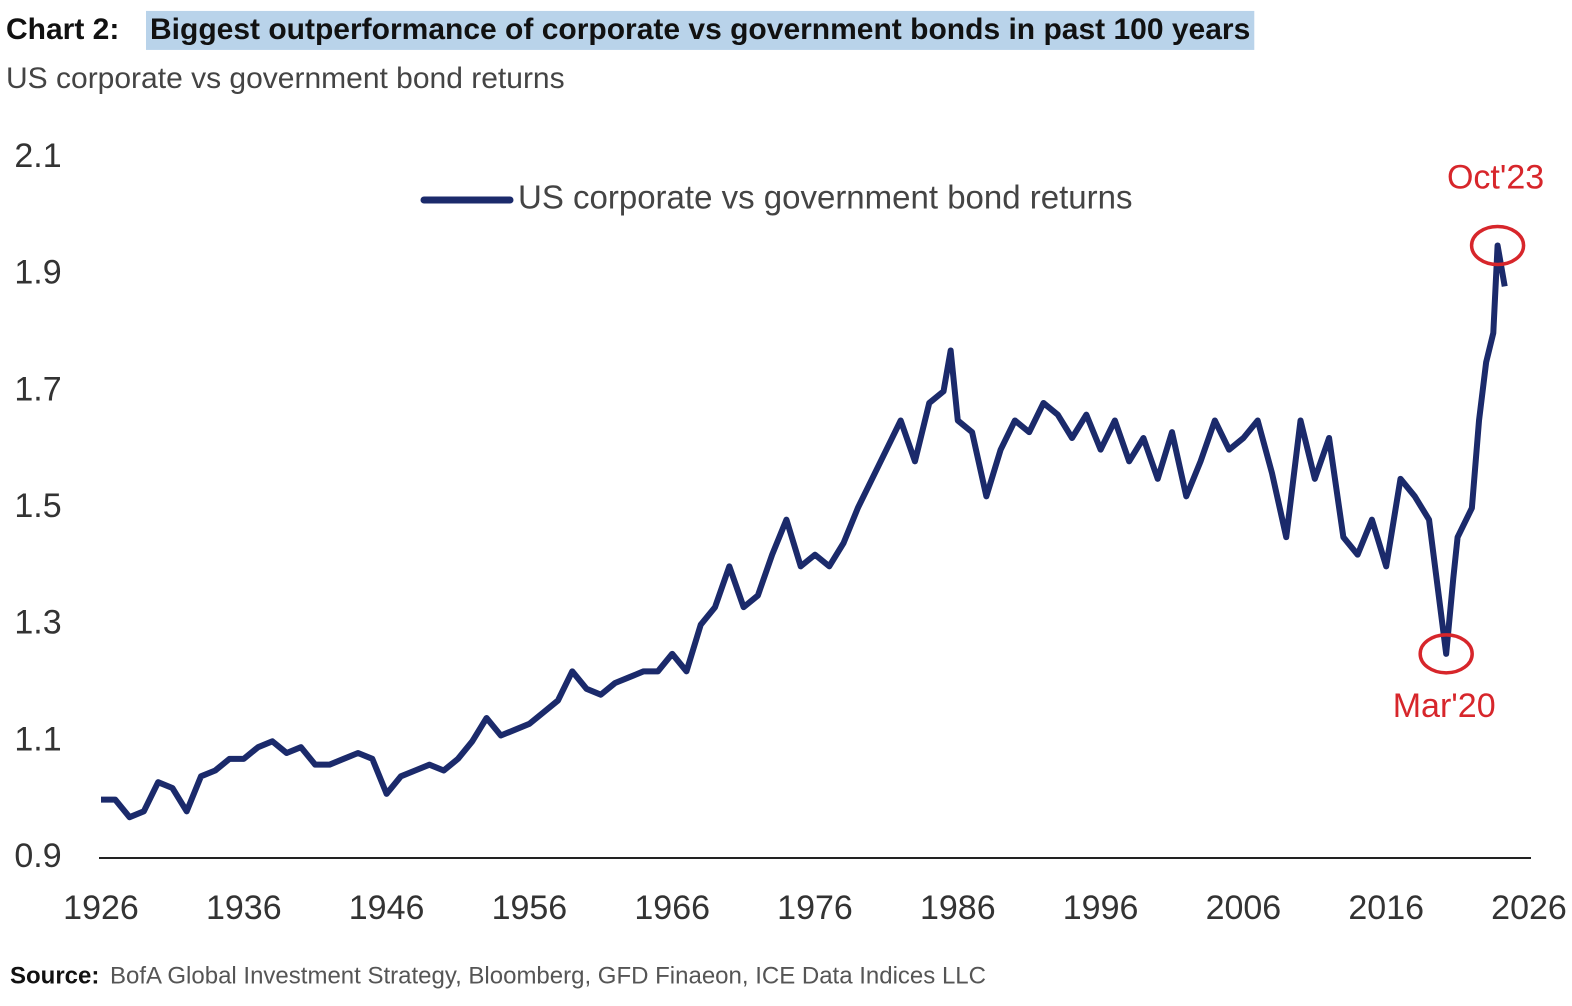 The image size is (1572, 1006). Describe the element at coordinates (37, 739) in the screenshot. I see `y-tick-label: 1.1` at that location.